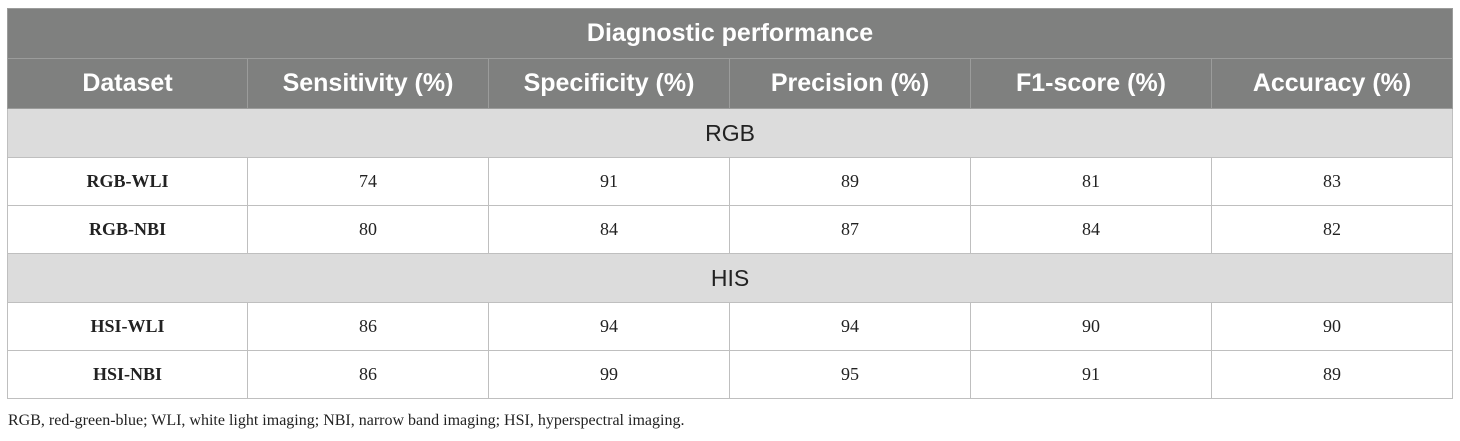 Image resolution: width=1460 pixels, height=441 pixels. What do you see at coordinates (127, 83) in the screenshot?
I see `column-header-dataset: Dataset` at bounding box center [127, 83].